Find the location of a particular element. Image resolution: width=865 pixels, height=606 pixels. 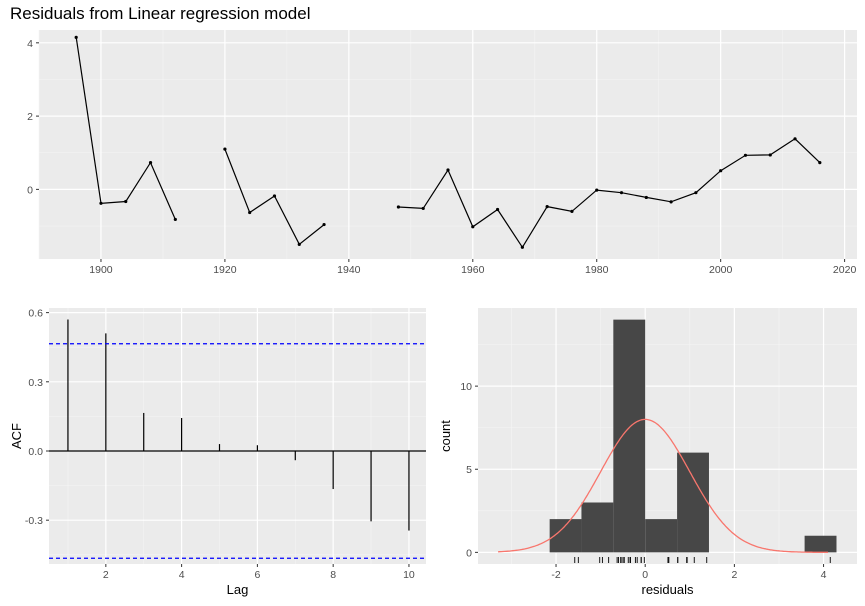

x-axis-label: residuals is located at coordinates (667, 589).